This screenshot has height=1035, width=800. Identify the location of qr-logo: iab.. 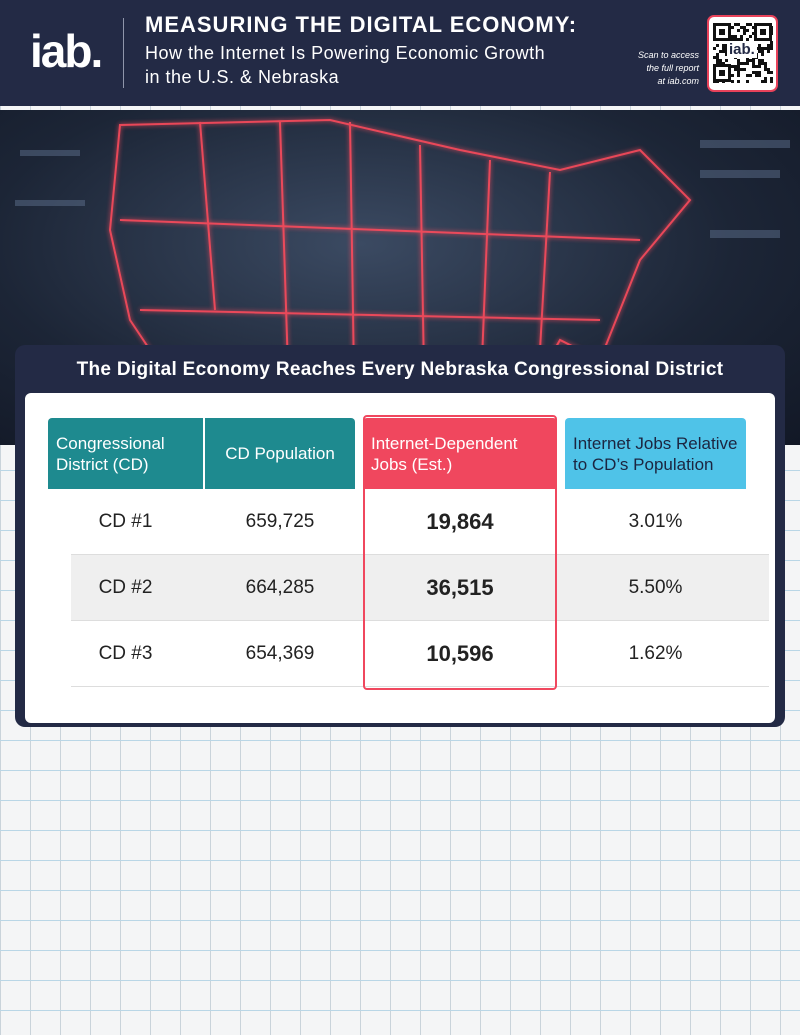
(742, 49).